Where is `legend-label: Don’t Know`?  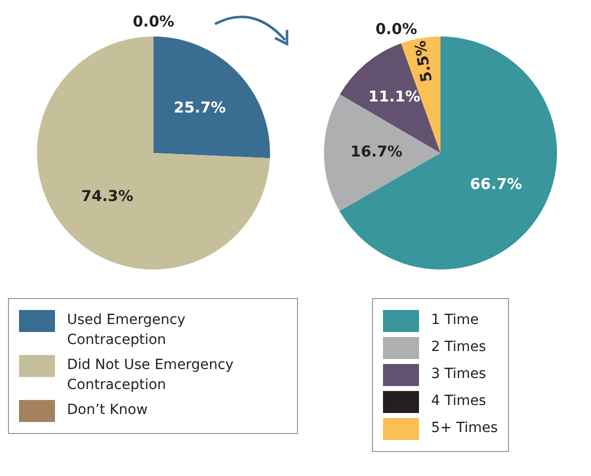
legend-label: Don’t Know is located at coordinates (107, 410).